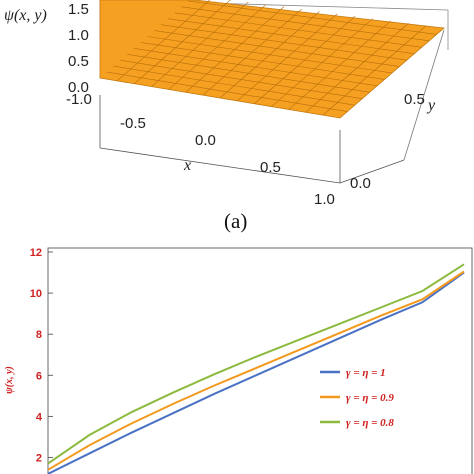 The width and height of the screenshot is (474, 474). Describe the element at coordinates (414, 99) in the screenshot. I see `y-tick-label: 0.5` at that location.